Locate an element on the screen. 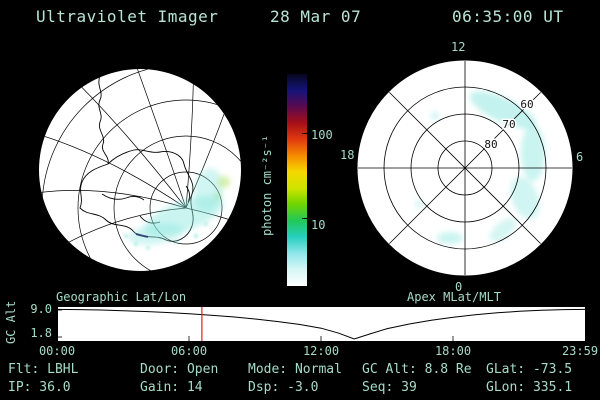 This screenshot has height=400, width=600. y-tick-9: 9.0 is located at coordinates (41, 309).